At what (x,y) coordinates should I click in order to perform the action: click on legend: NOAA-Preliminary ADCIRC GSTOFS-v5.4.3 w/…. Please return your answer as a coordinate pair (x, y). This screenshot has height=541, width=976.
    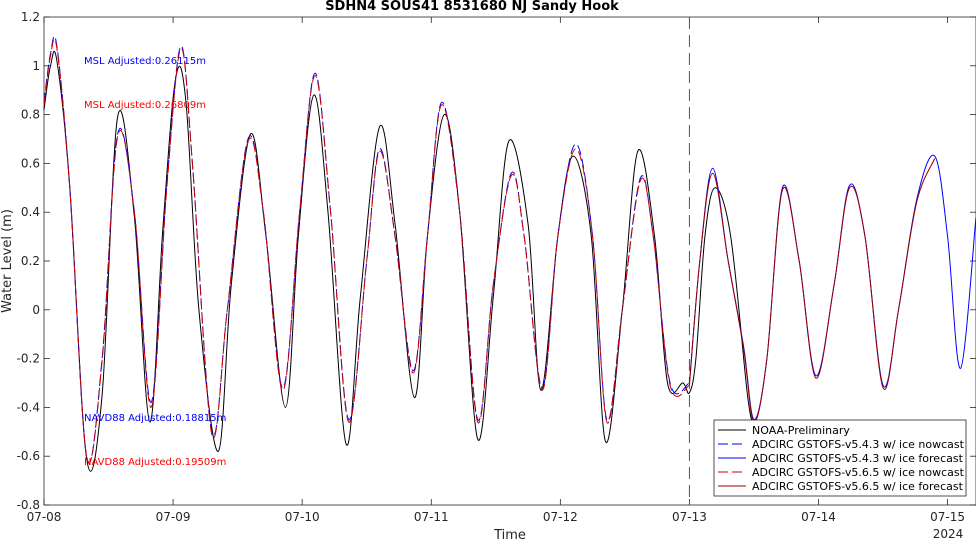
    Looking at the image, I should click on (840, 458).